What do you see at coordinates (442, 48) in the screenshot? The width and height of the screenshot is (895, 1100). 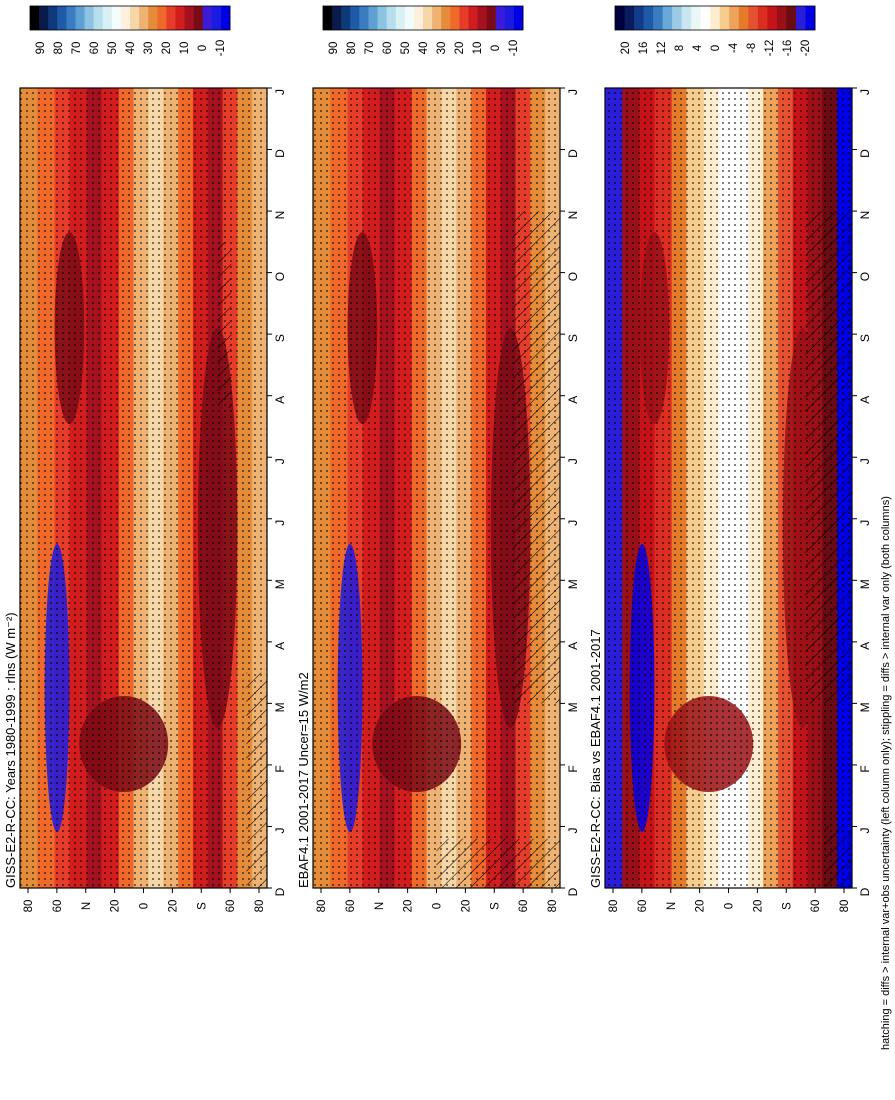 I see `p2-colorbar-label: 30` at bounding box center [442, 48].